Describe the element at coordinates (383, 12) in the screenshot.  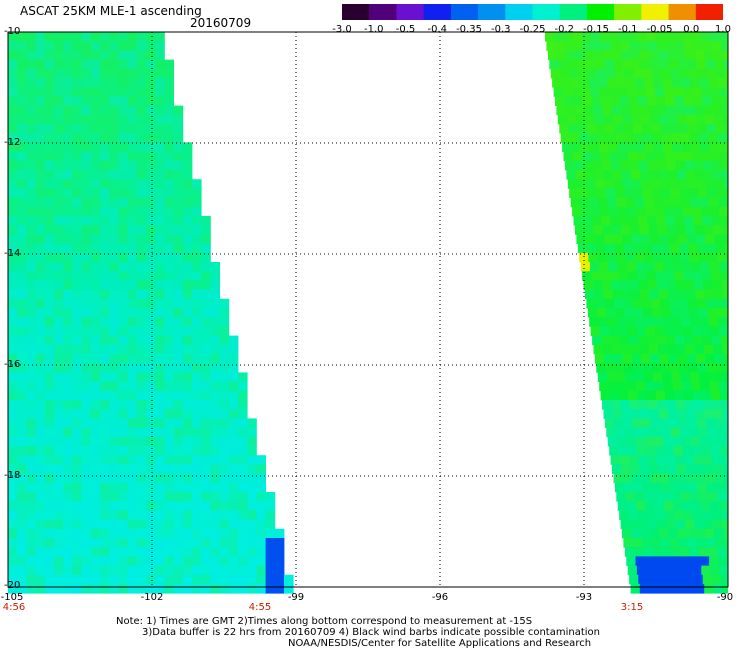
I see `colorbar-segment` at that location.